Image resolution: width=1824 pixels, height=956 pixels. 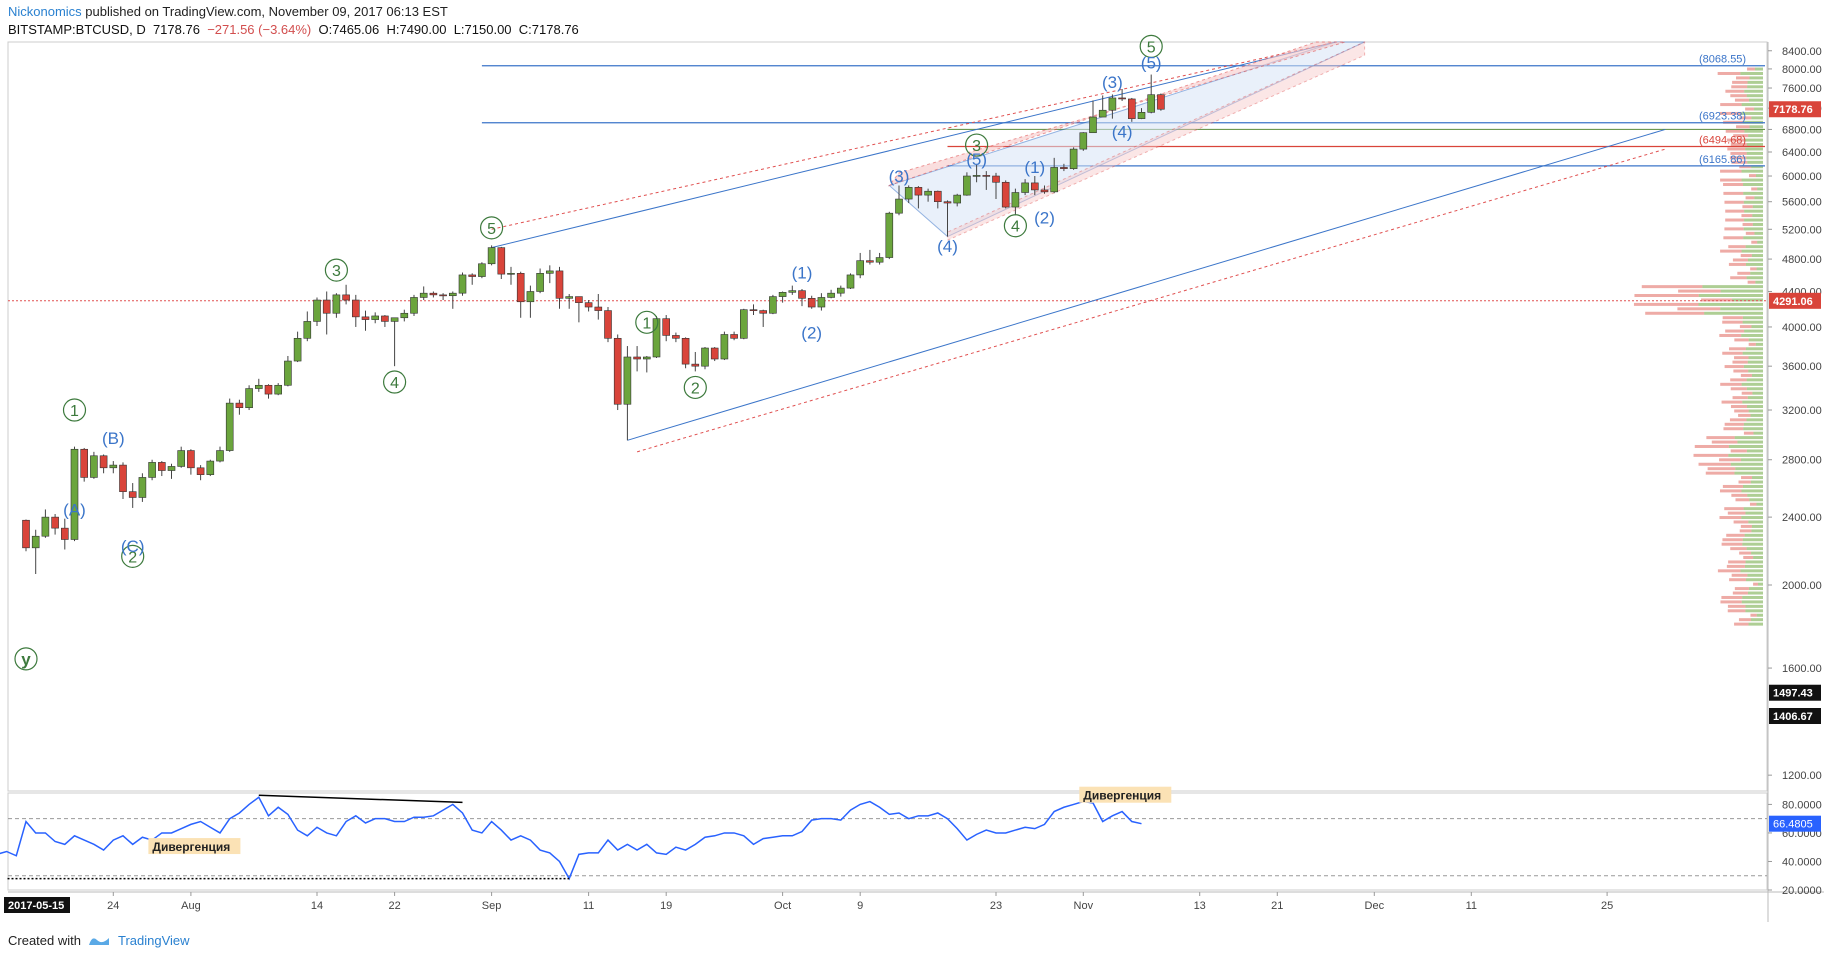 I want to click on price-tick-label: 8400.00, so click(x=1802, y=52).